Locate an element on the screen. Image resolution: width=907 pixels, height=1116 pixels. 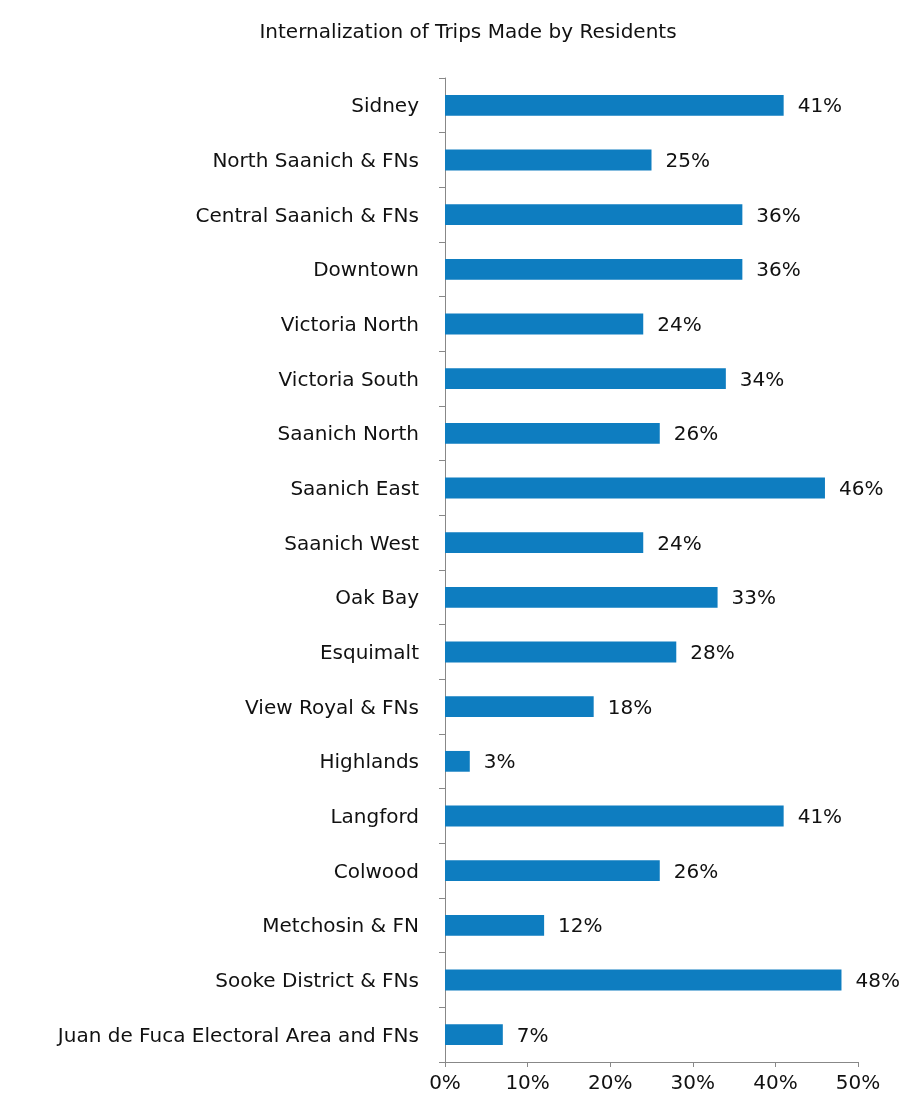
y-tick-label: Downtown is located at coordinates (366, 269).